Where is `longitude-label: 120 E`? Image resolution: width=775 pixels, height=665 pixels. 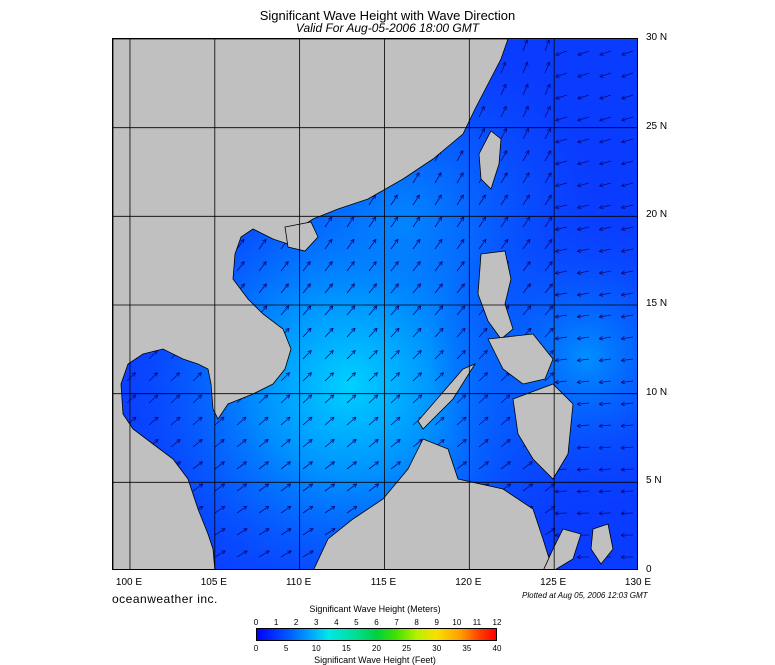 longitude-label: 120 E is located at coordinates (468, 582).